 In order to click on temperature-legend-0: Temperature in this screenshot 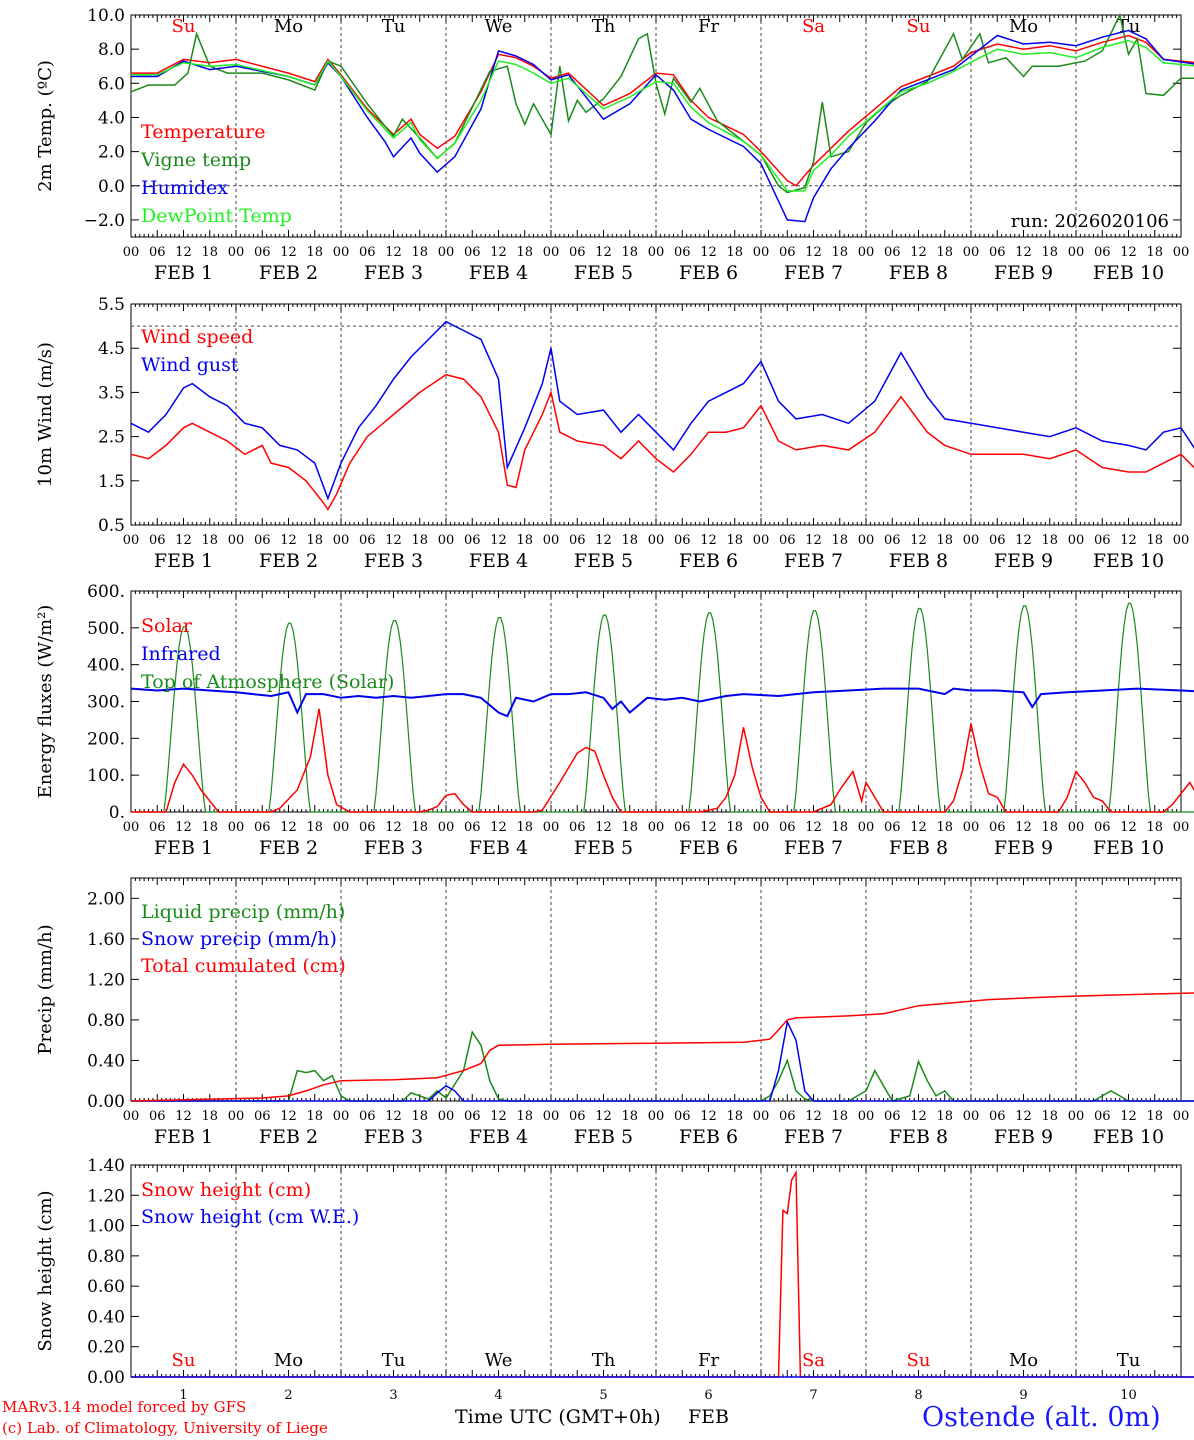, I will do `click(203, 132)`.